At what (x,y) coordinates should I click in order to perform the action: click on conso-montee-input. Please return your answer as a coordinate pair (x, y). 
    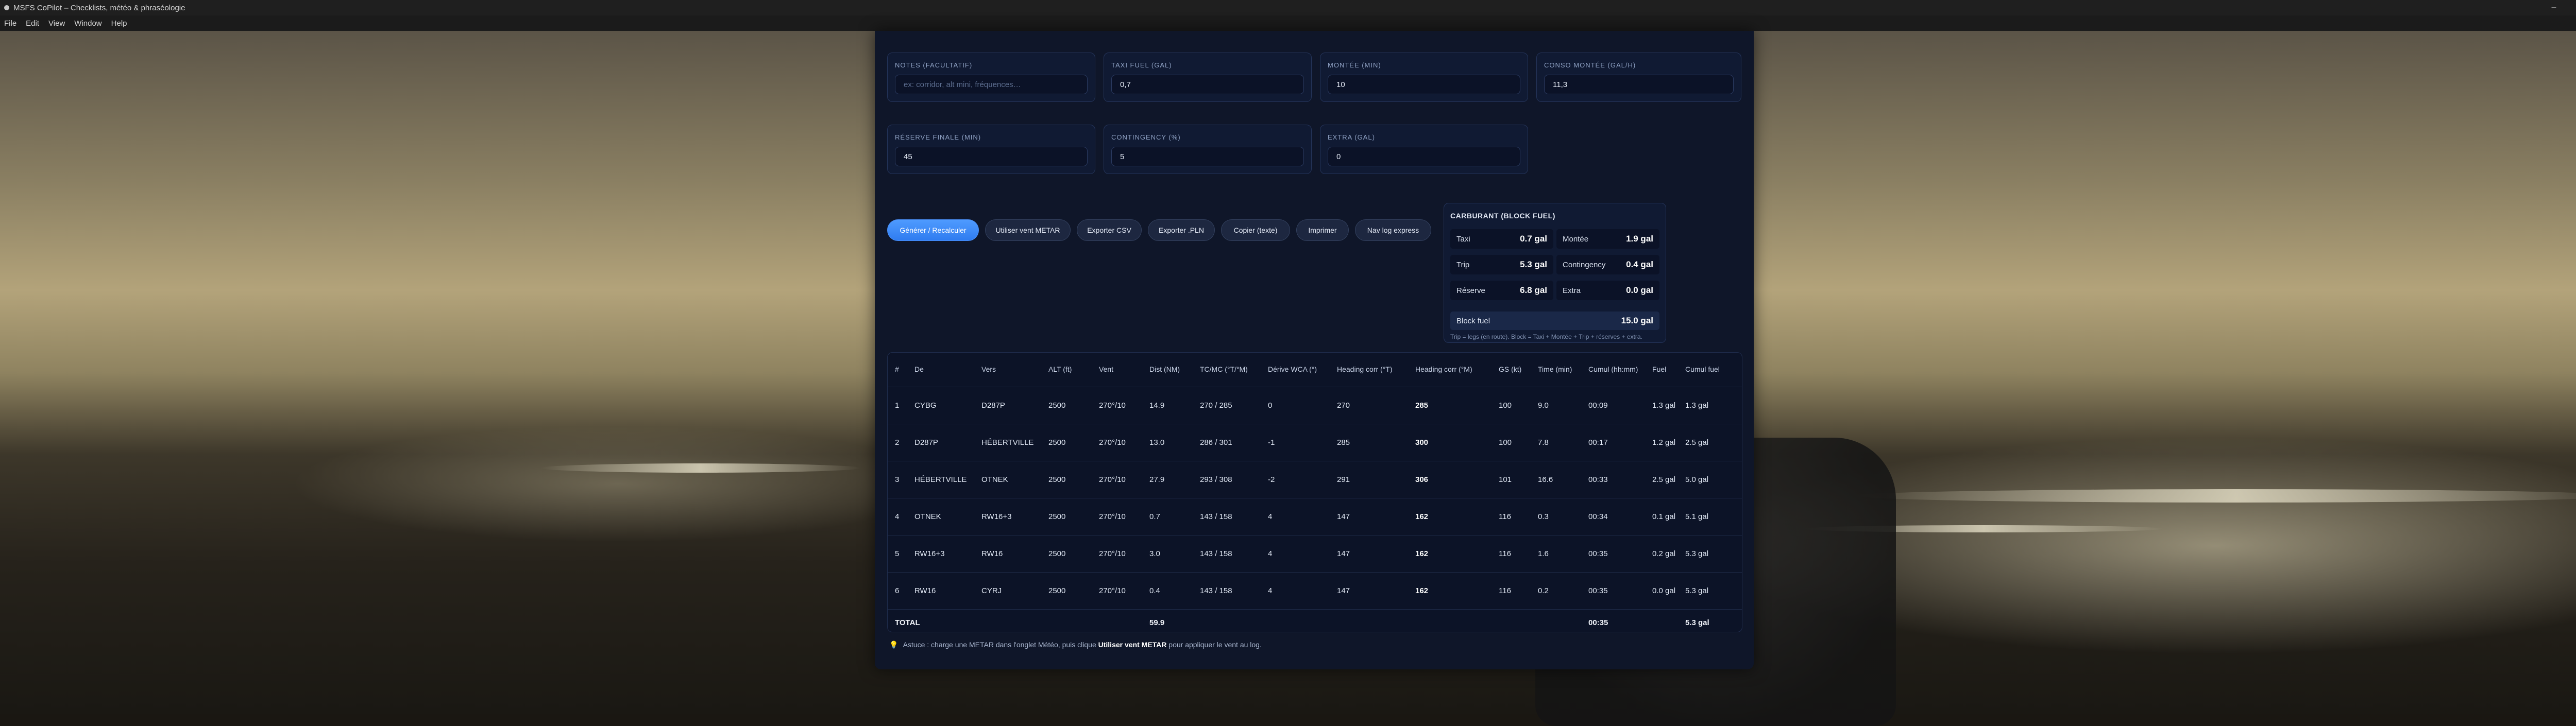
    Looking at the image, I should click on (1639, 84).